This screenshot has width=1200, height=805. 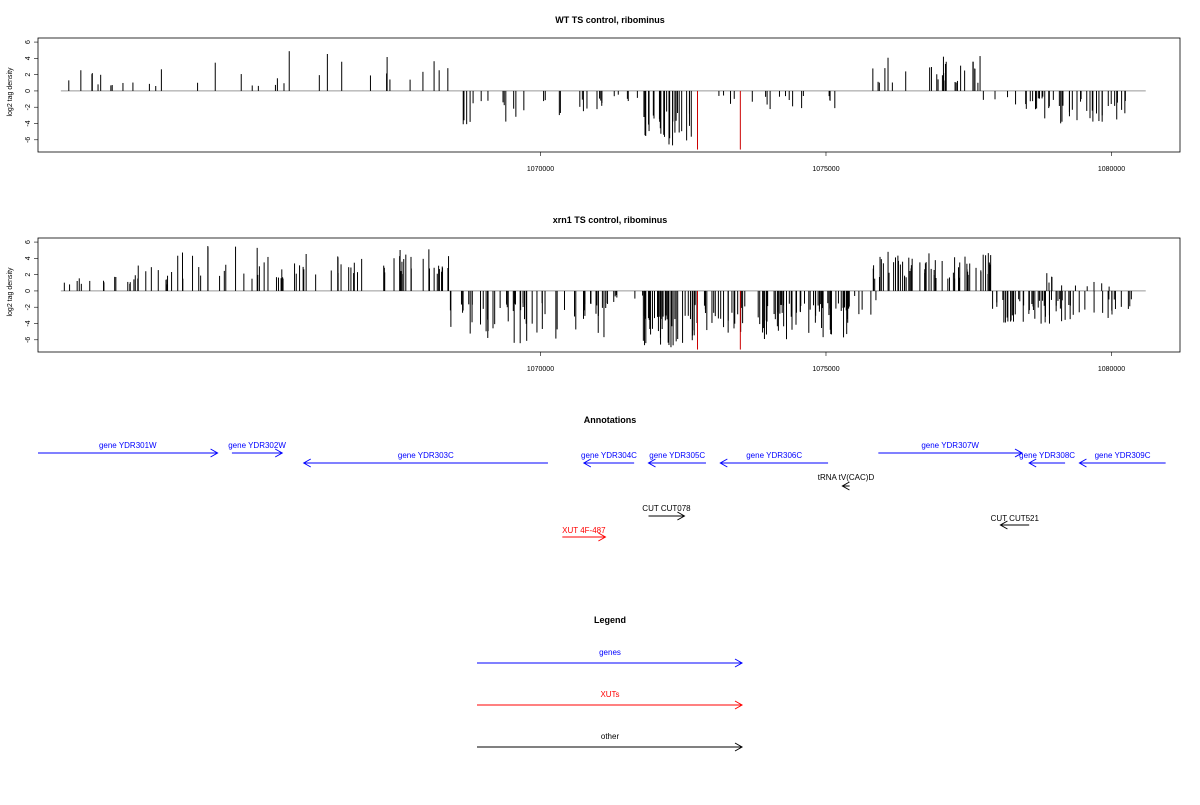 I want to click on annotation-feature: gene YDR303C, so click(x=425, y=459).